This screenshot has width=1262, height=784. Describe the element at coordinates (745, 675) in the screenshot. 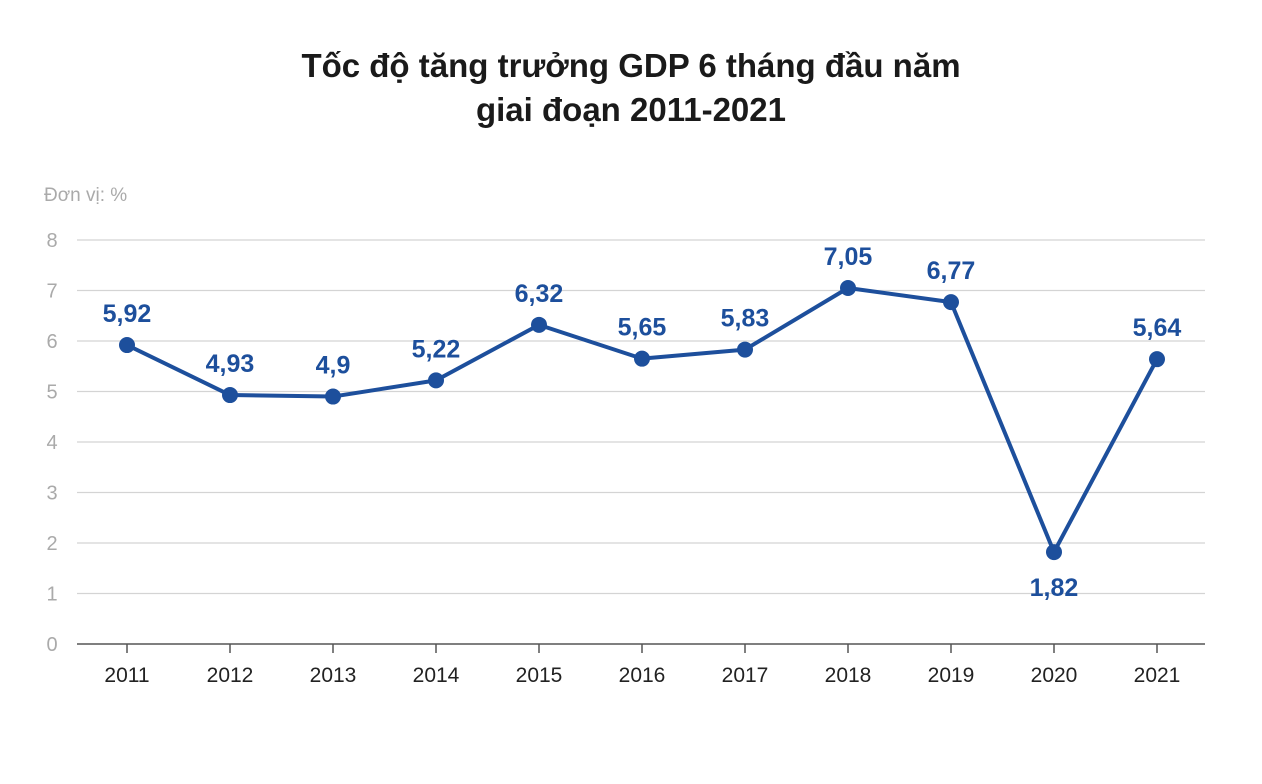

I see `x-tick-label: 2017` at that location.